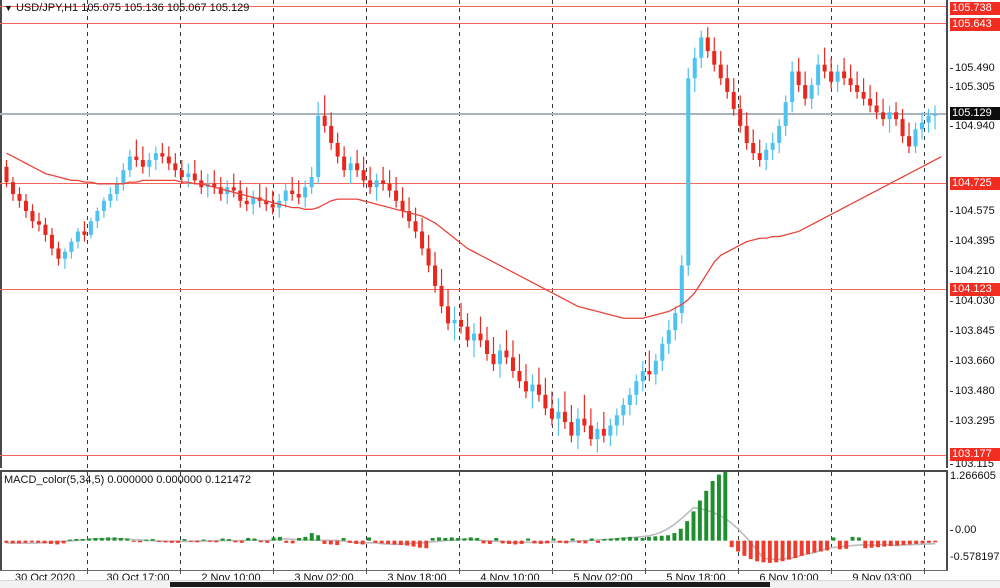 The height and width of the screenshot is (588, 1000). What do you see at coordinates (975, 454) in the screenshot?
I see `level-price-tag: 103.177` at bounding box center [975, 454].